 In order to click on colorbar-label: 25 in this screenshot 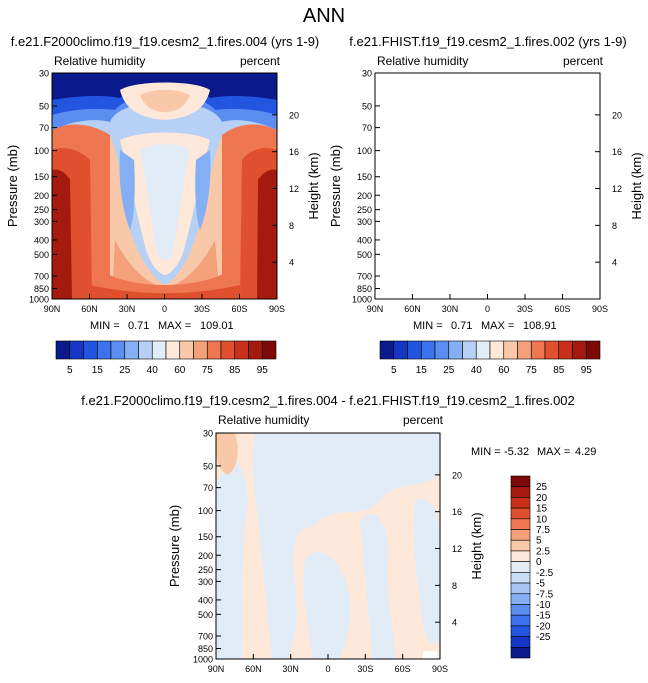, I will do `click(125, 370)`.